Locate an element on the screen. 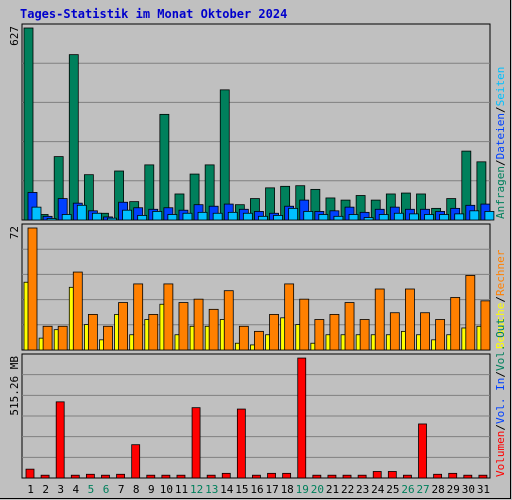 The height and width of the screenshot is (500, 512). y-max-label-volume: 515.26 MB is located at coordinates (14, 386).